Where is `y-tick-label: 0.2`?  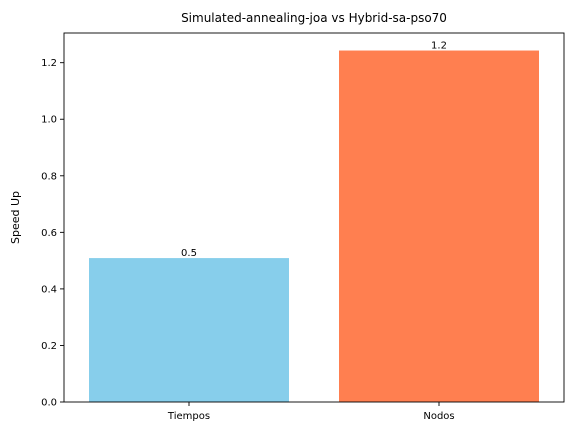
y-tick-label: 0.2 is located at coordinates (49, 346).